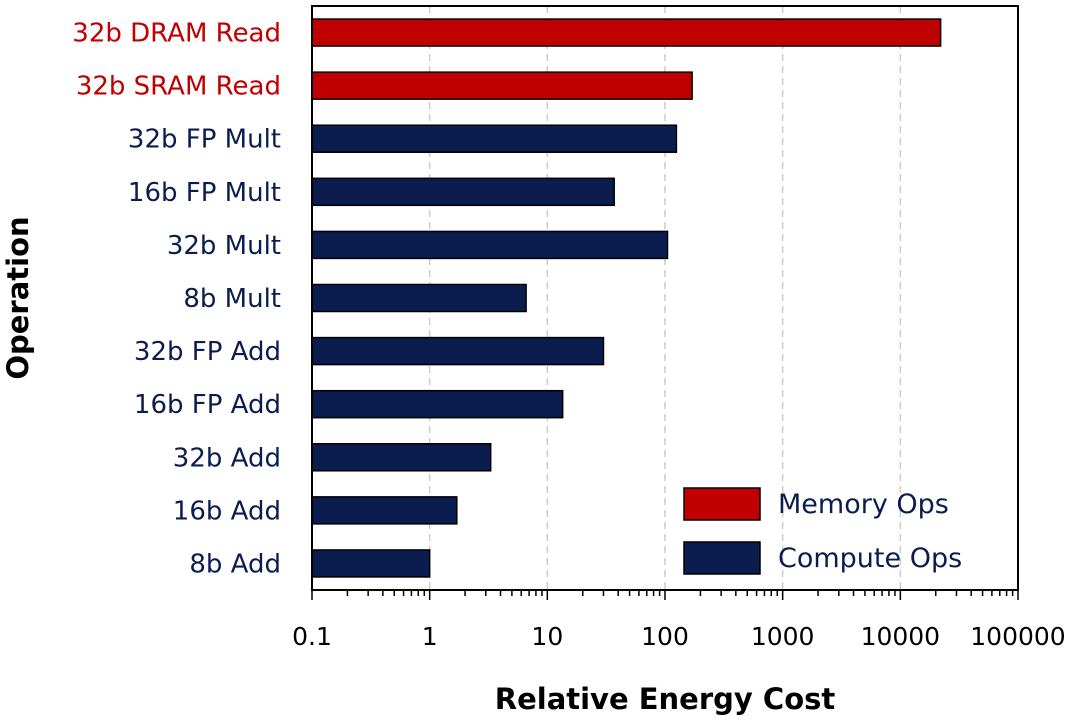 The image size is (1079, 721). What do you see at coordinates (207, 405) in the screenshot?
I see `category-label: 16b FP Add` at bounding box center [207, 405].